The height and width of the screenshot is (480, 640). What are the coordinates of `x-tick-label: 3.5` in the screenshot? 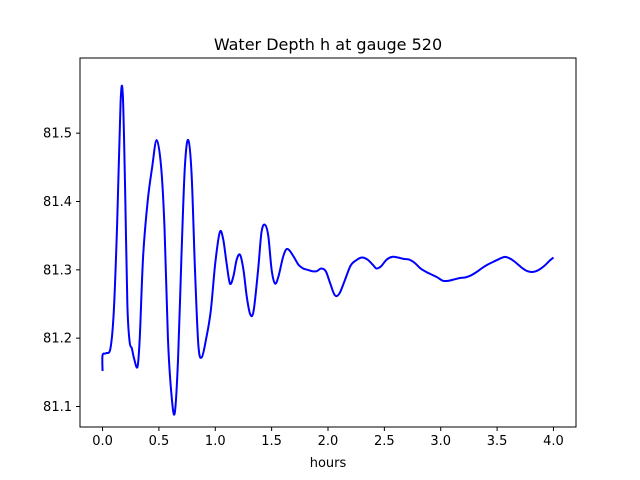 It's located at (497, 441).